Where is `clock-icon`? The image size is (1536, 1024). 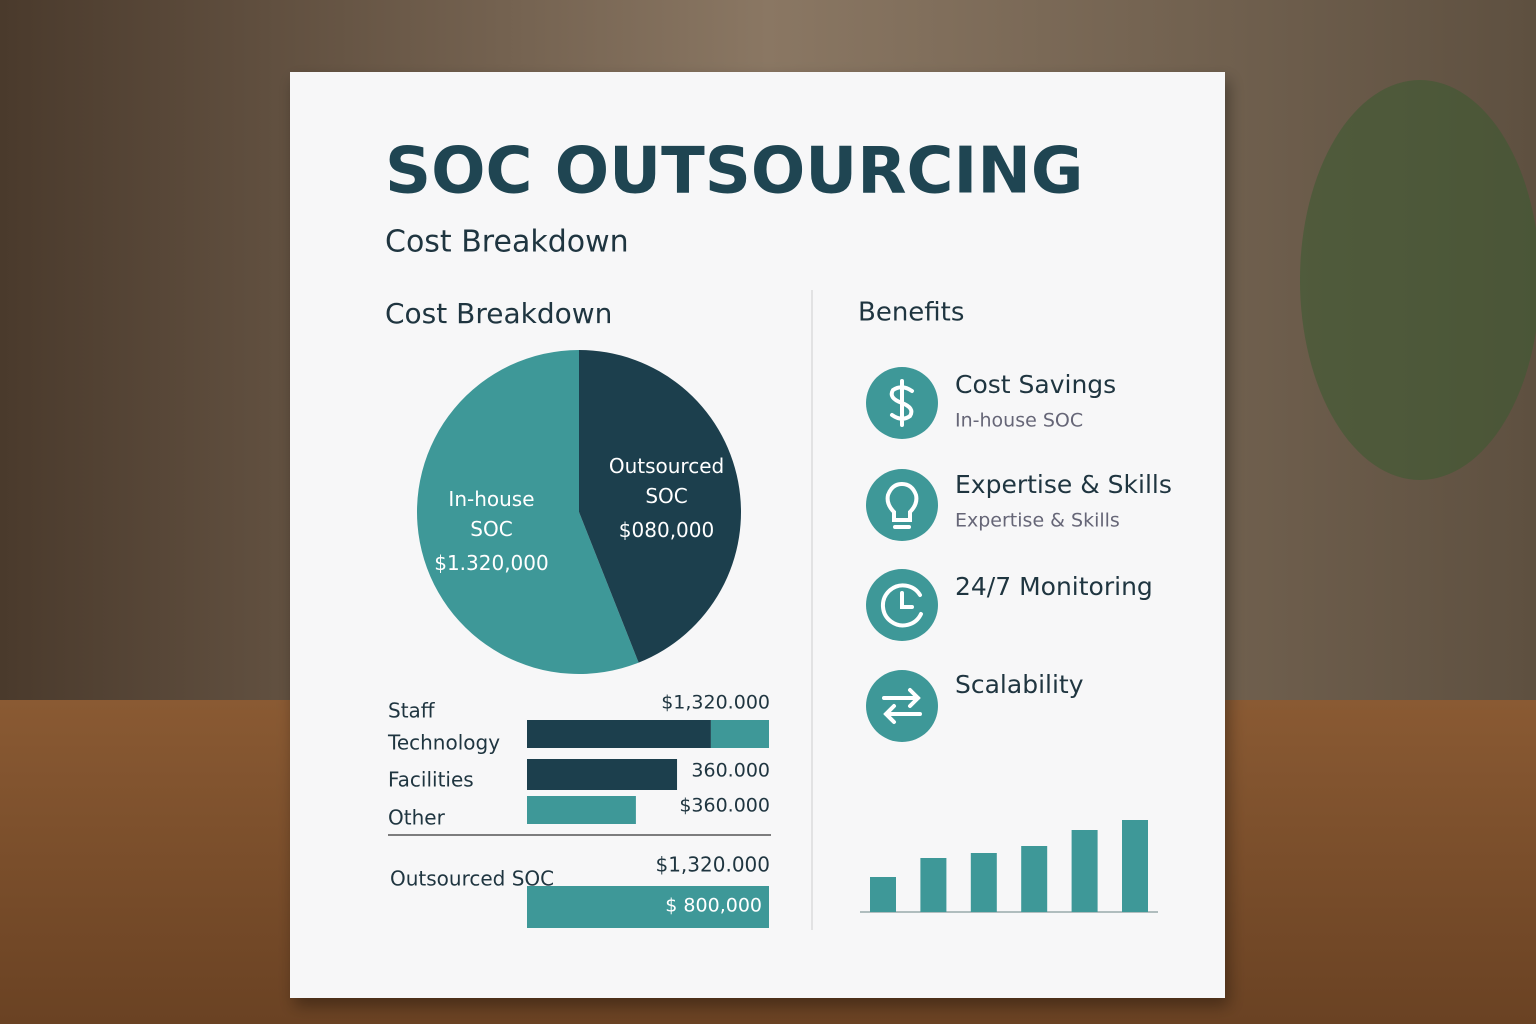
clock-icon is located at coordinates (901, 605).